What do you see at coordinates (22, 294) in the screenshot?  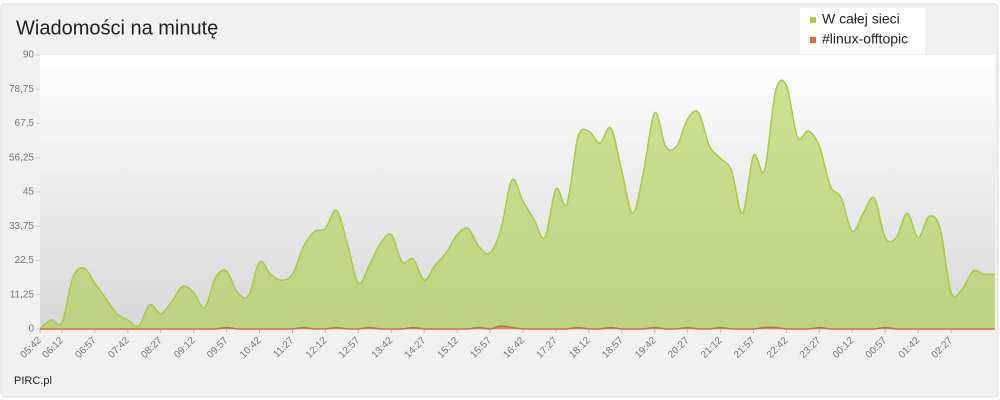 I see `y-tick-label: 11,25` at bounding box center [22, 294].